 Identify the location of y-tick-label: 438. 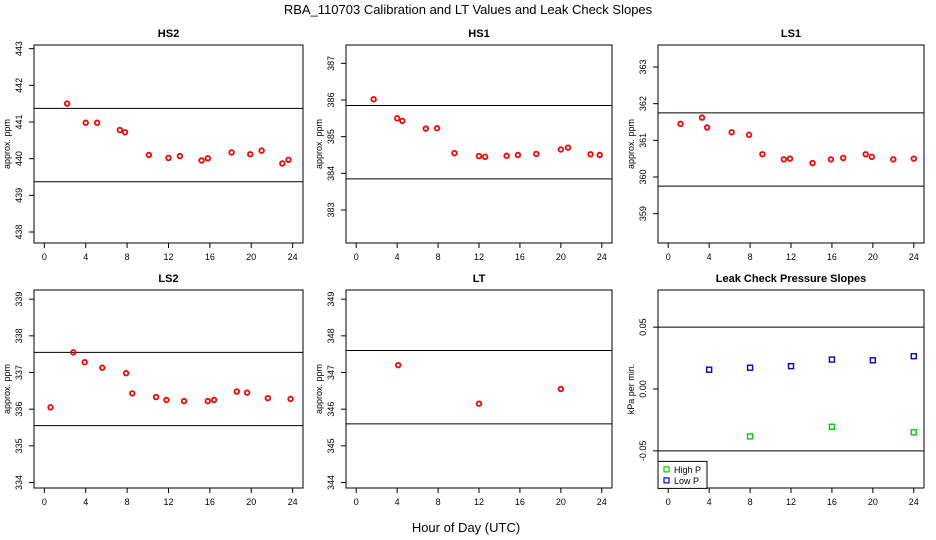
(19, 231).